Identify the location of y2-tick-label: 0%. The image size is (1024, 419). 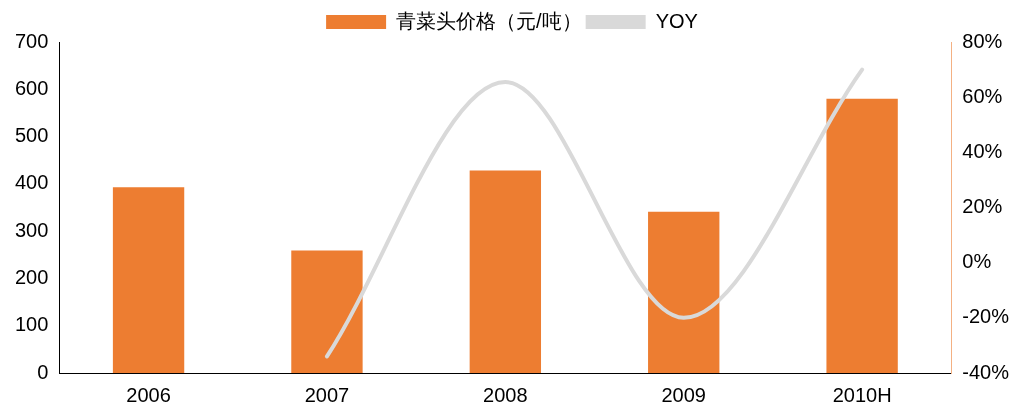
(977, 261).